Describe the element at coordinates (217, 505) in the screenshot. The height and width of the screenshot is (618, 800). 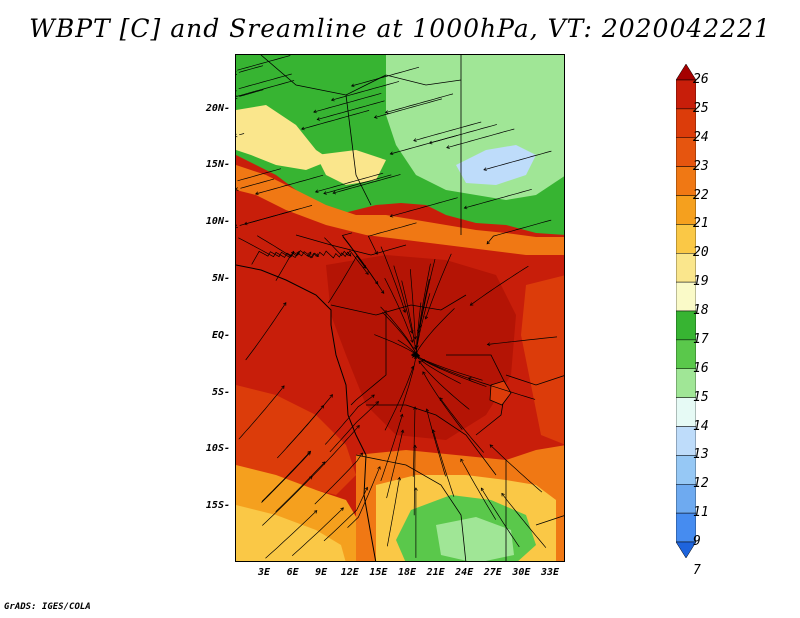
I see `lat-label-15s: 15S-` at that location.